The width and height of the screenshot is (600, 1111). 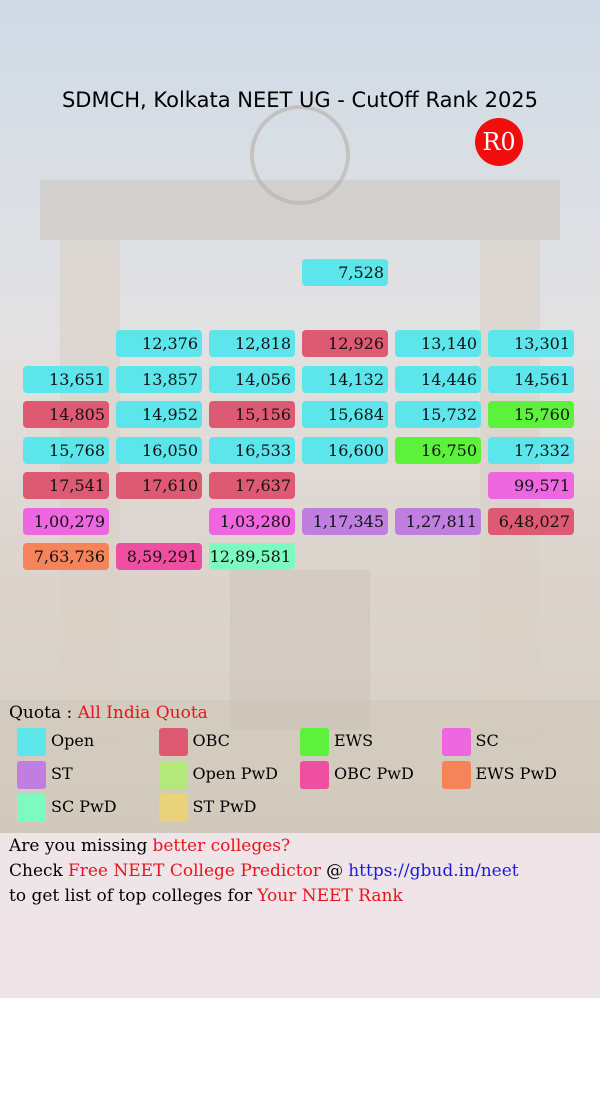 I want to click on rank-cell: 17,610, so click(x=159, y=485).